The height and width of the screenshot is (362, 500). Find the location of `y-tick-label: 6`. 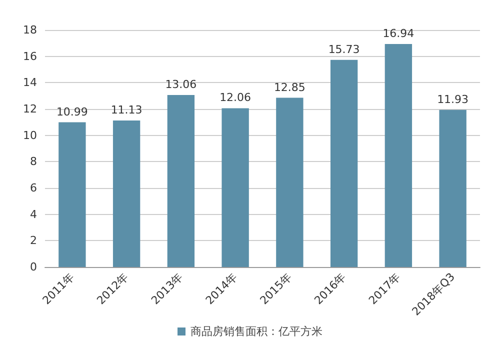

y-tick-label: 6 is located at coordinates (33, 188).